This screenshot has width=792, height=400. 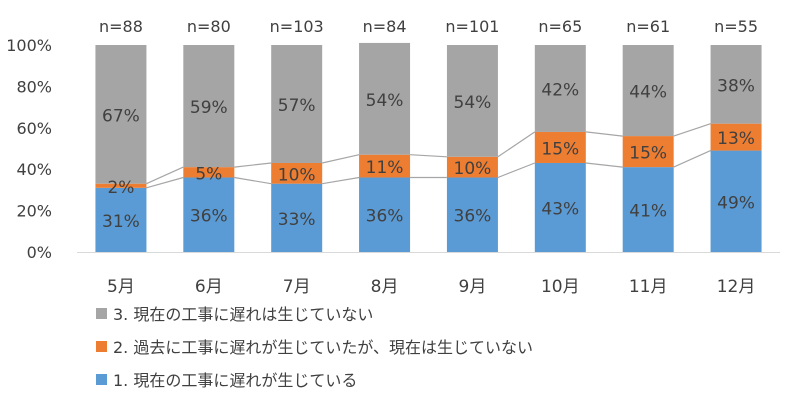 I want to click on data-label-3-8: 38%, so click(x=736, y=86).